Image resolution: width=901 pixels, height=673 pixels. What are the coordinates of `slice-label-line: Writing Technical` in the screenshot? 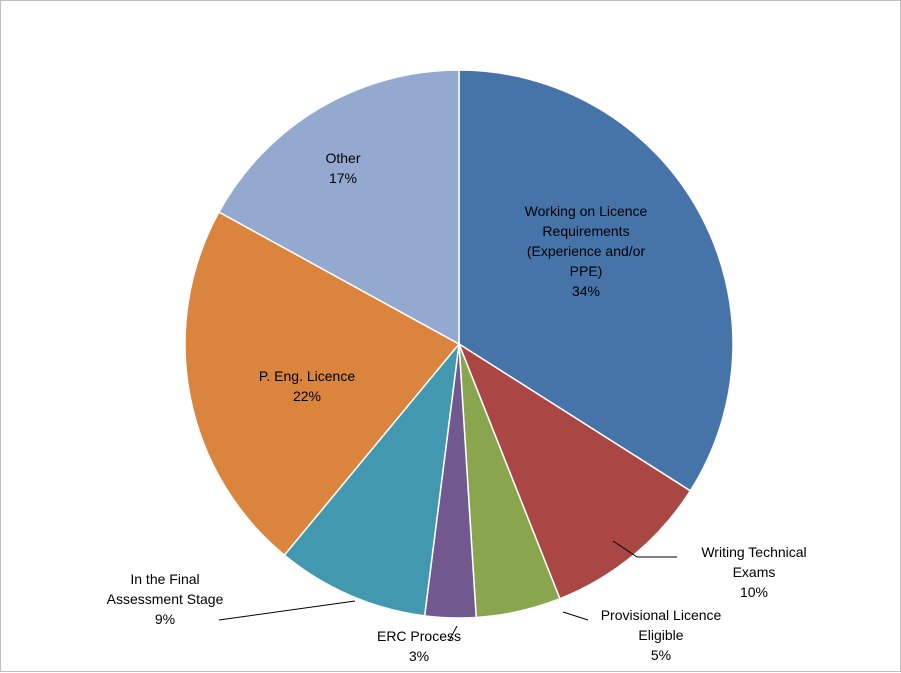 It's located at (753, 552).